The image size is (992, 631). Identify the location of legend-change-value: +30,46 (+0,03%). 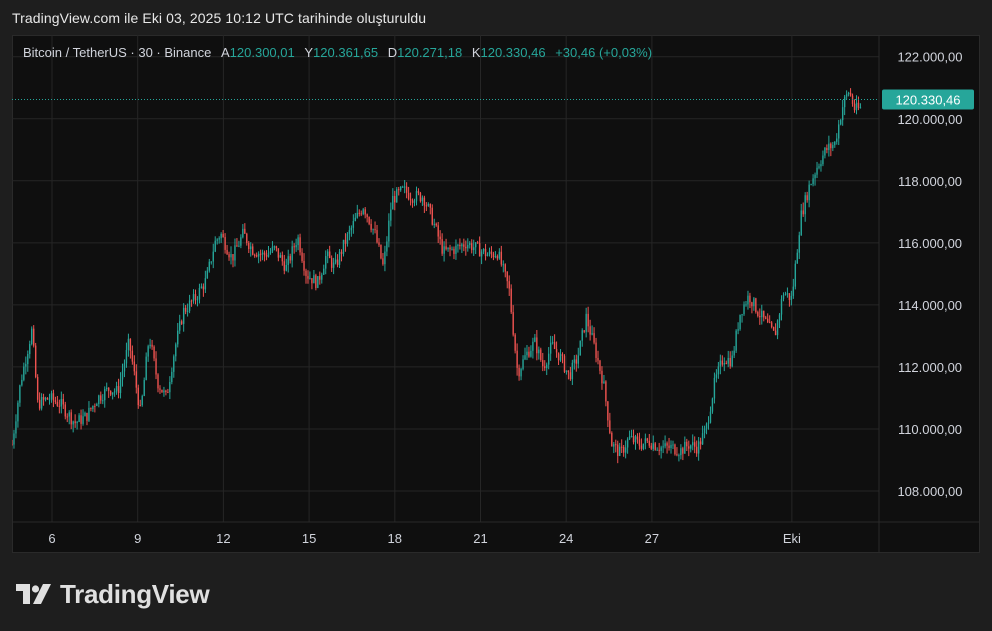
(604, 52).